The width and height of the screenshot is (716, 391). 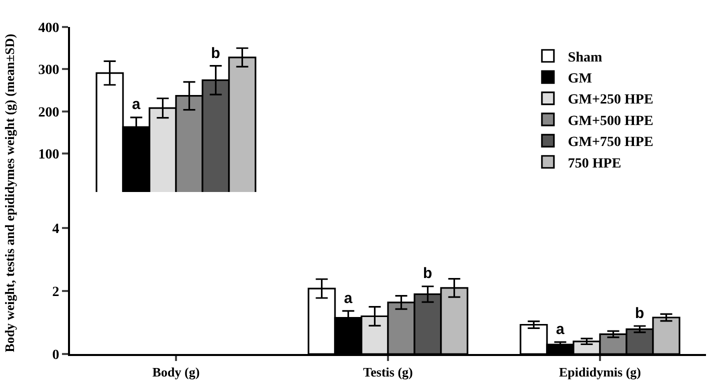 I want to click on y-tick-label: 4, so click(x=56, y=230).